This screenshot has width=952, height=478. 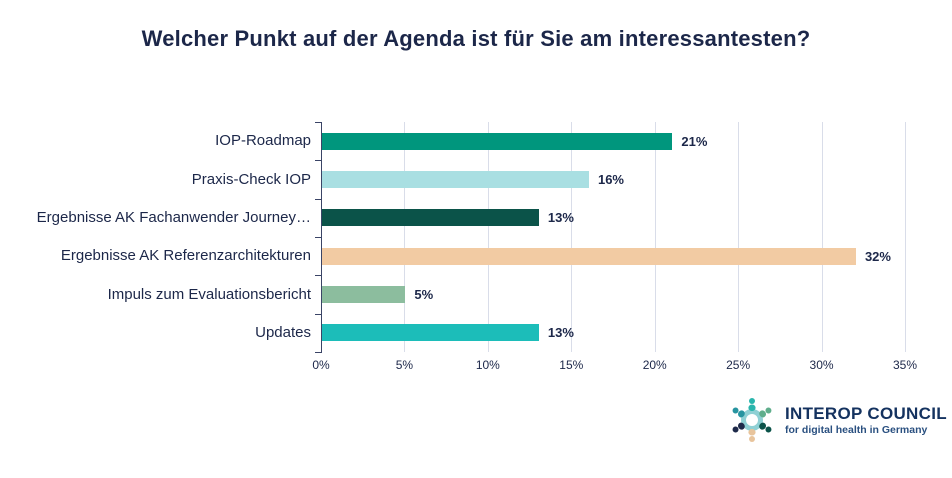 I want to click on bar-praxis-check-iop, so click(x=455, y=179).